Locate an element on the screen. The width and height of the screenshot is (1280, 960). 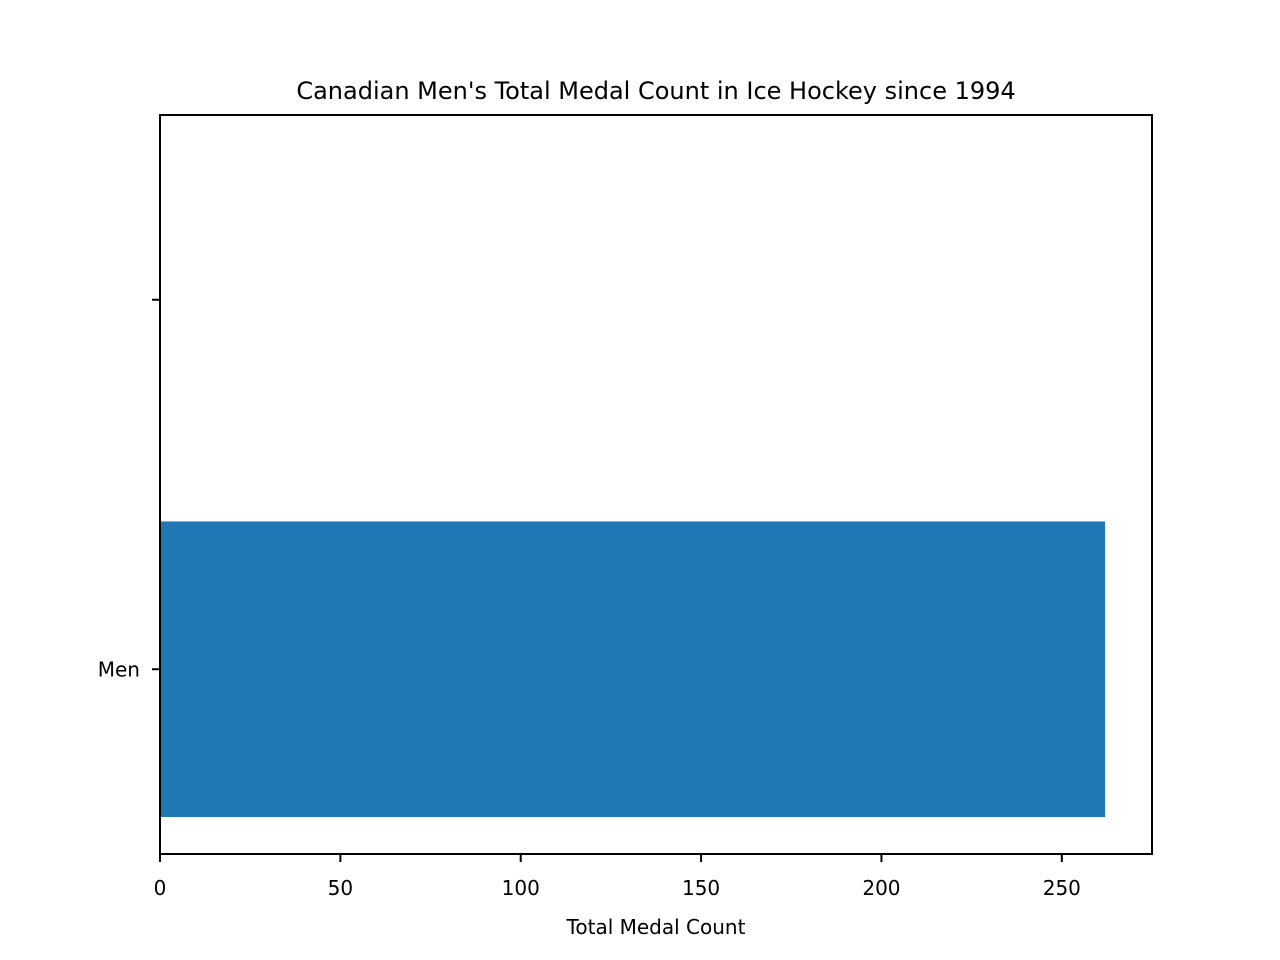
y-axis-ticks: Men is located at coordinates (129, 489).